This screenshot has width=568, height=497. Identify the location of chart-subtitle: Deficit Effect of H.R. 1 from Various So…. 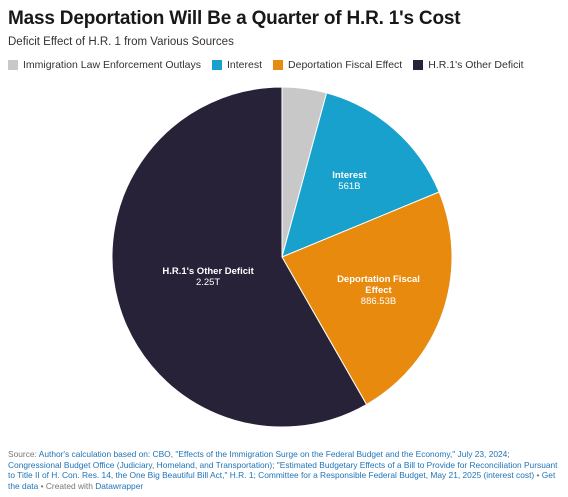
(121, 42).